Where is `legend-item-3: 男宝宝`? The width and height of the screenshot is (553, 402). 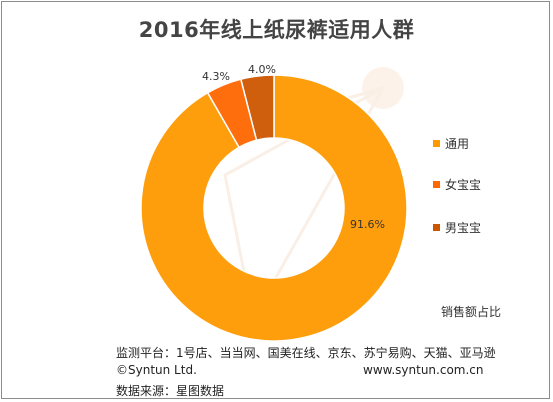 legend-item-3: 男宝宝 is located at coordinates (457, 227).